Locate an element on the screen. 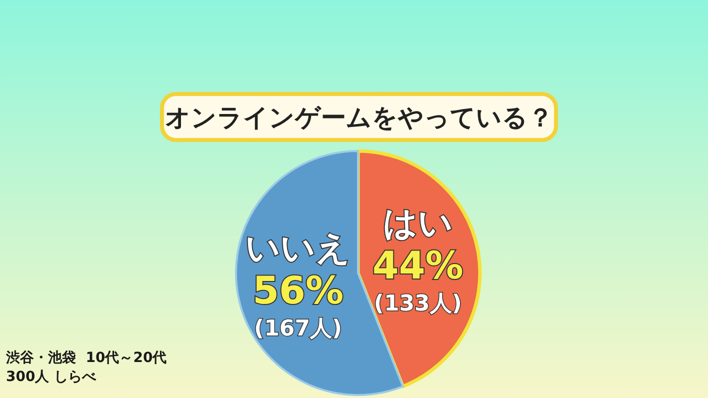 This screenshot has height=398, width=708. annotation: 渋谷・池袋 10代～20代 300人 しらべ is located at coordinates (86, 367).